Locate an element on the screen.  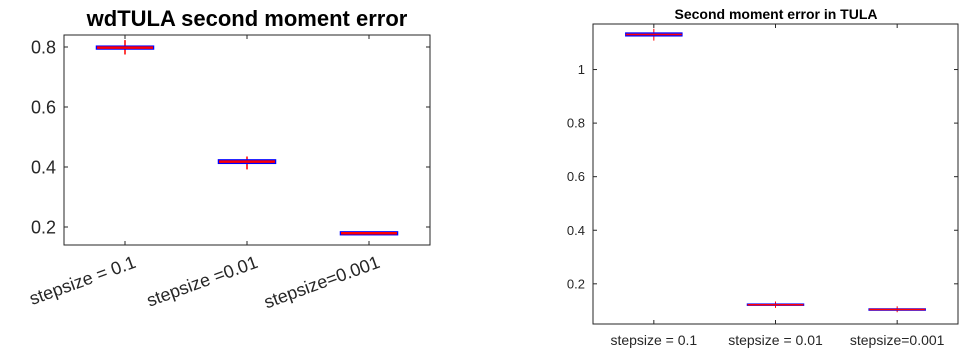
chart-right-title: Second moment error in TULA is located at coordinates (775, 14).